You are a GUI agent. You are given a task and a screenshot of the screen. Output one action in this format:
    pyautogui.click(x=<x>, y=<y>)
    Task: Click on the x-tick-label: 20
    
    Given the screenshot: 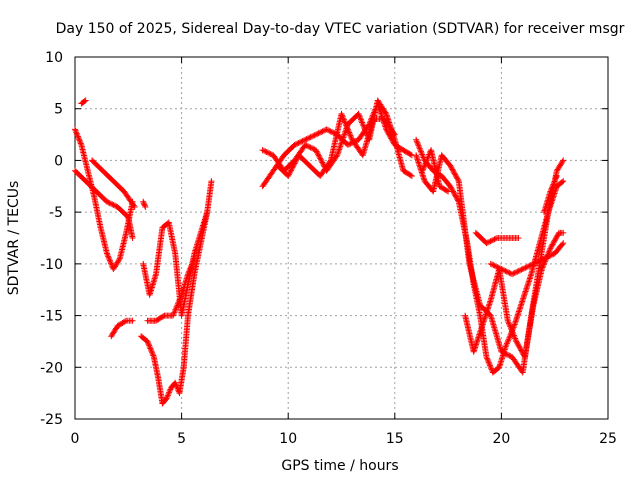 What is the action you would take?
    pyautogui.click(x=501, y=439)
    